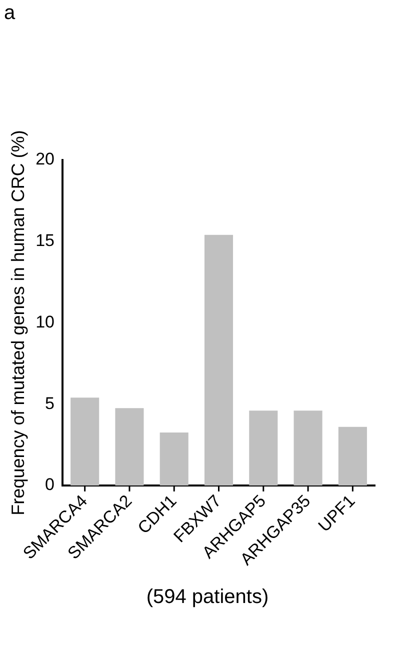 This screenshot has width=415, height=646. I want to click on text: (594 patients), so click(207, 597).